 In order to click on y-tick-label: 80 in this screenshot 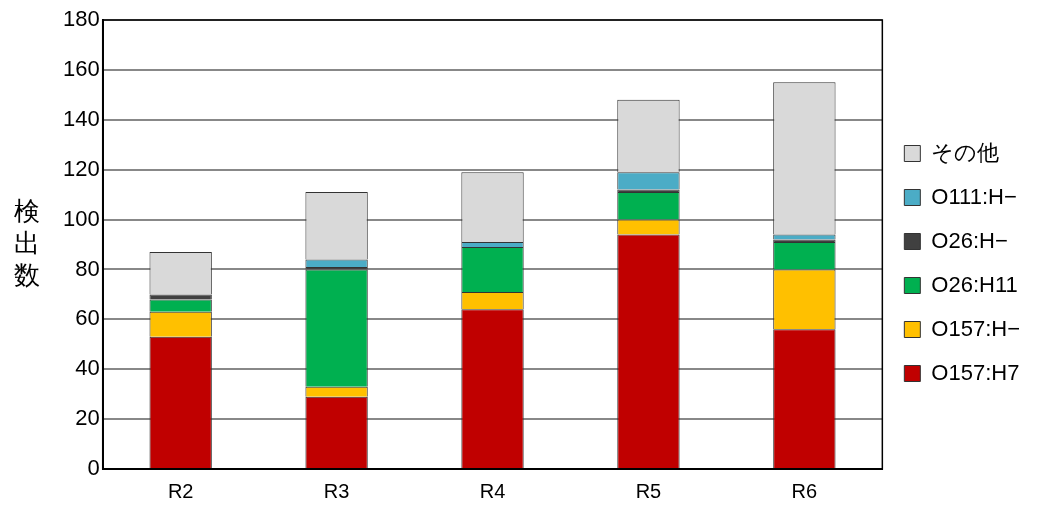, I will do `click(87, 268)`.